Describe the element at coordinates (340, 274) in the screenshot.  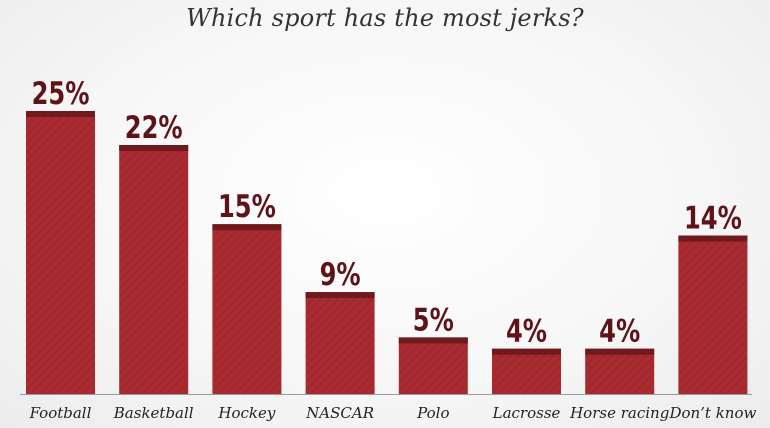
I see `value-label: 9%` at that location.